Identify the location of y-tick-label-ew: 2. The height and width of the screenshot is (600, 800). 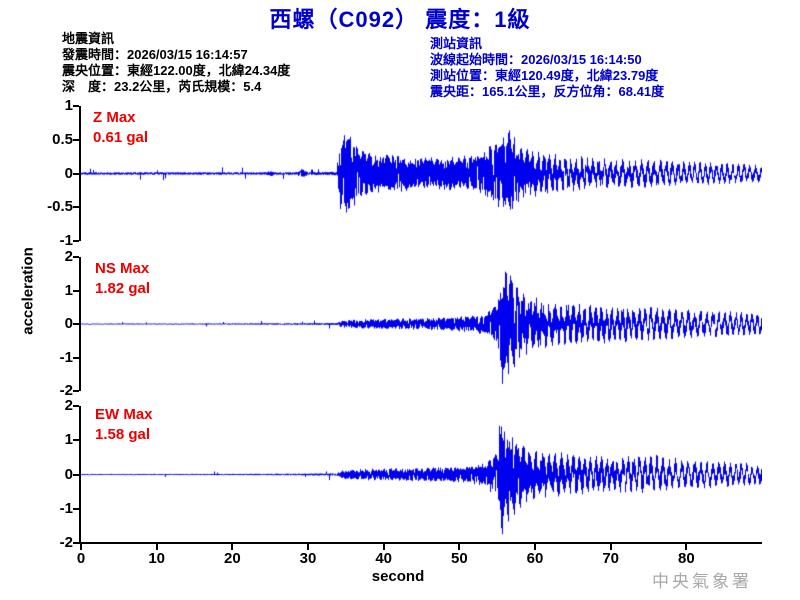
(68, 405).